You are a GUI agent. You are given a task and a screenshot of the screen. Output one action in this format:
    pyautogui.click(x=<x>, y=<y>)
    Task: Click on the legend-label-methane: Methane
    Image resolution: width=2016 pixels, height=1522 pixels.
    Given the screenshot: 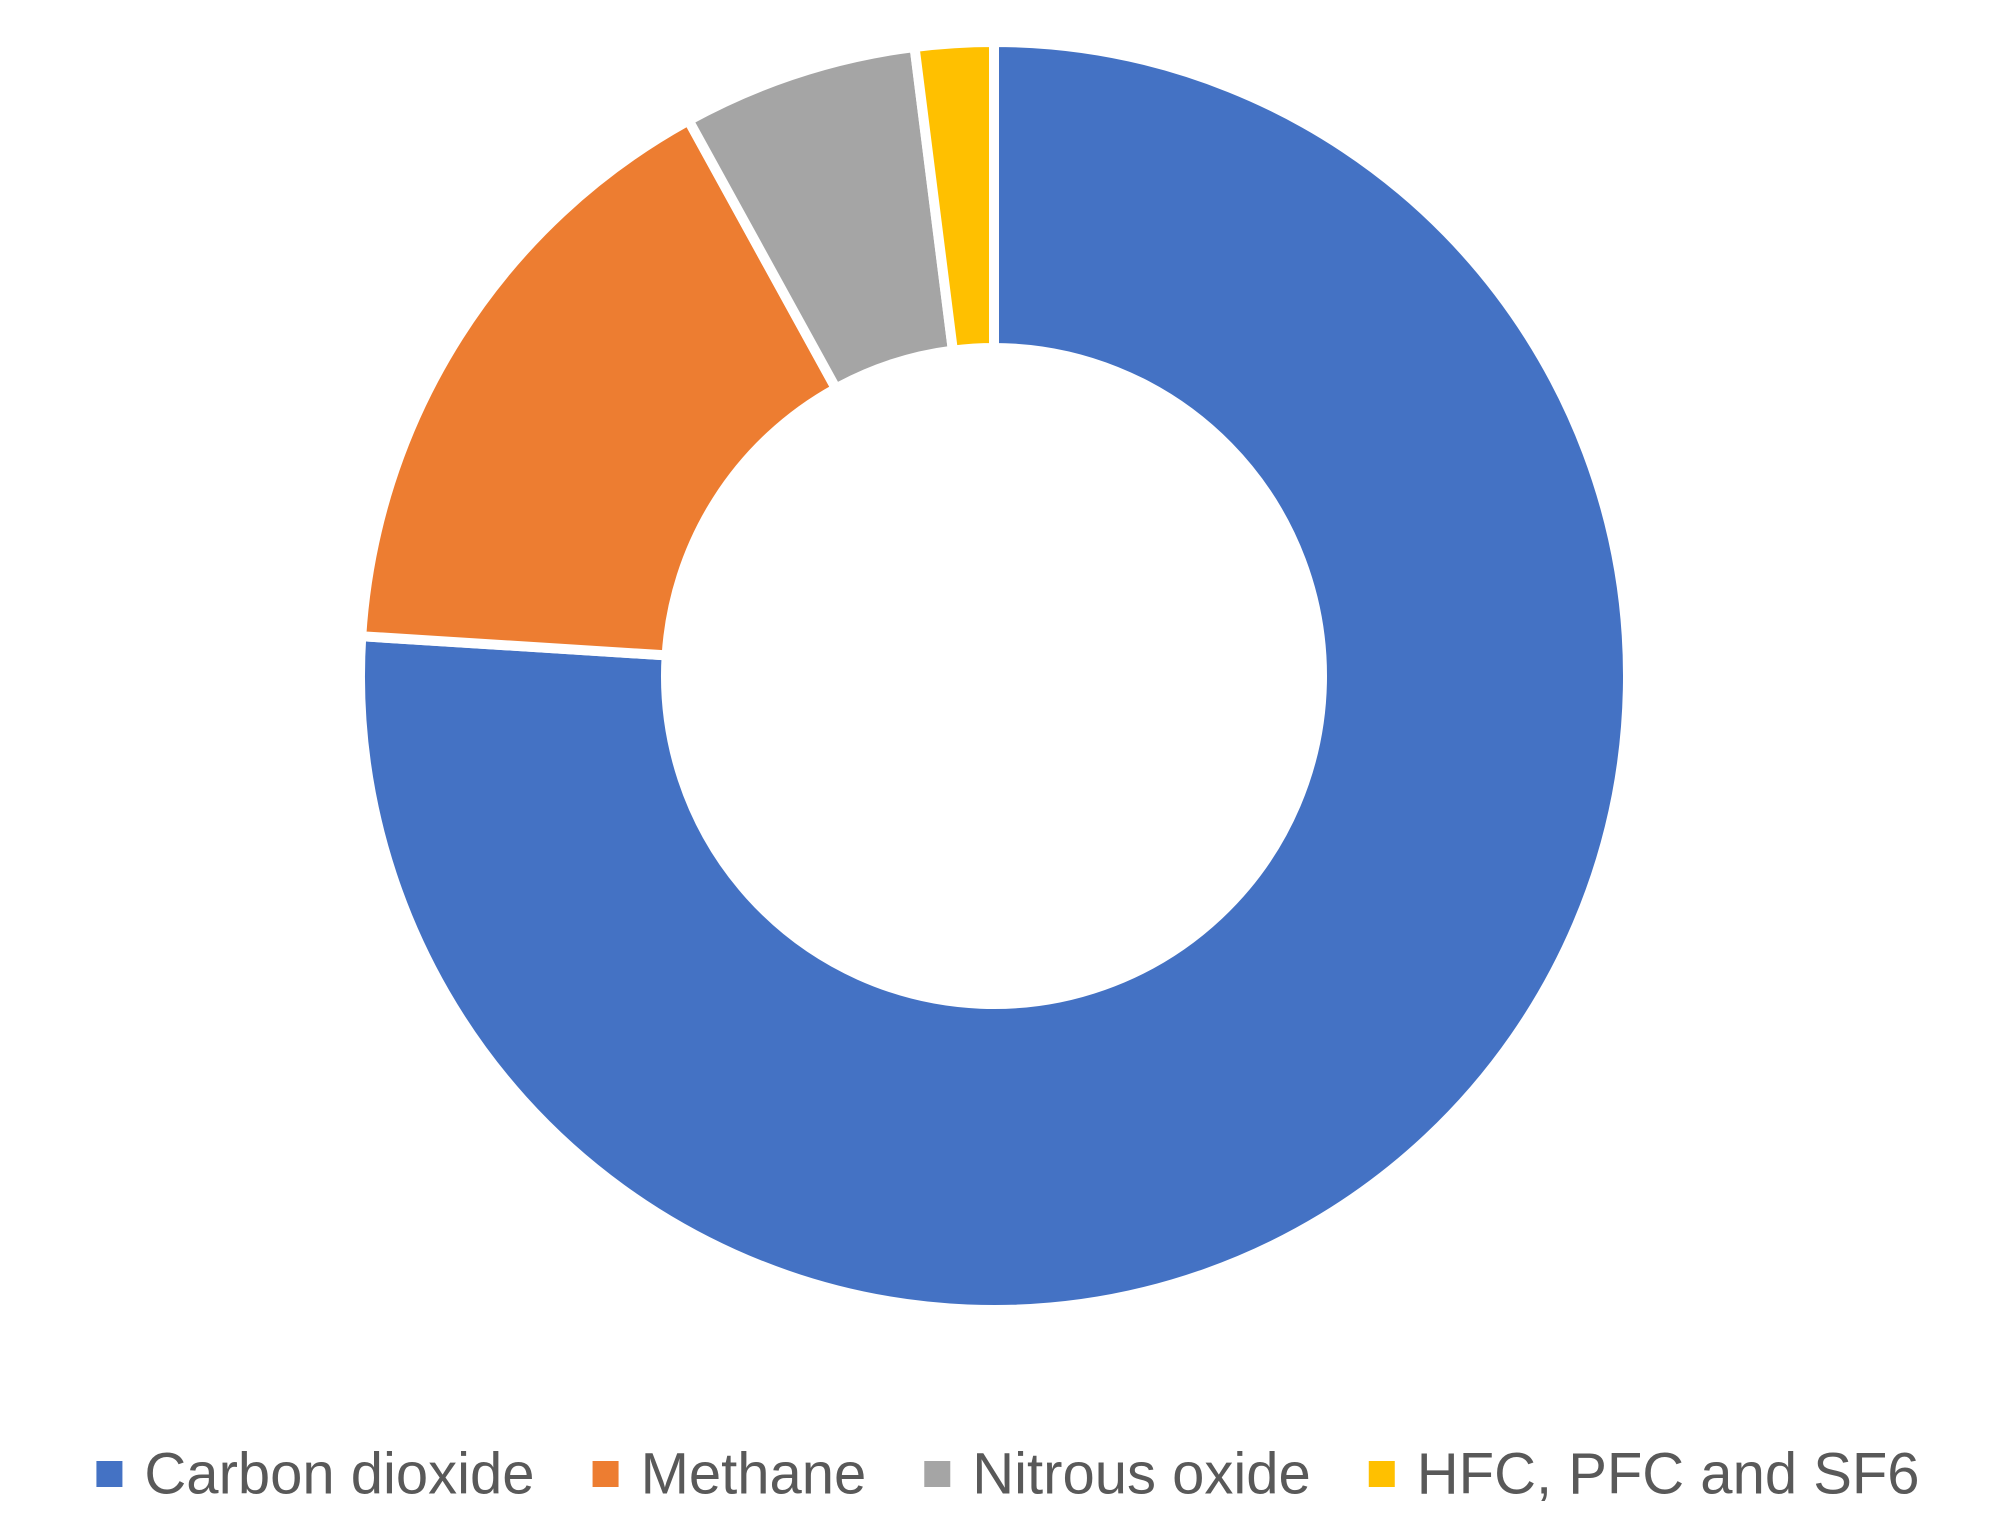 What is the action you would take?
    pyautogui.click(x=754, y=1474)
    